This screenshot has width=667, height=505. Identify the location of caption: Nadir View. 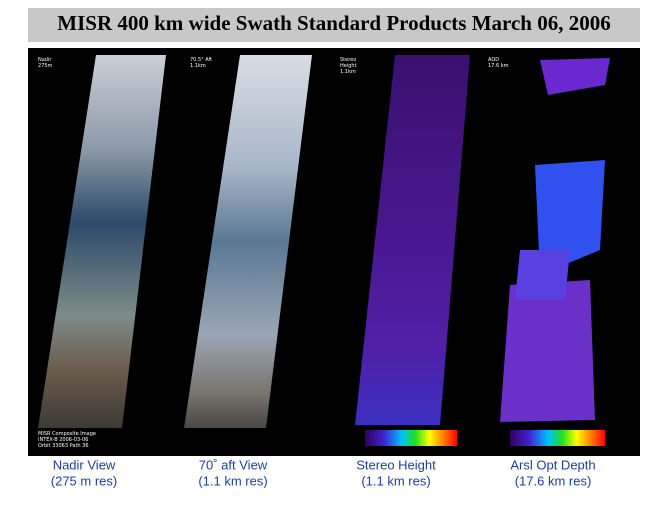
(84, 465).